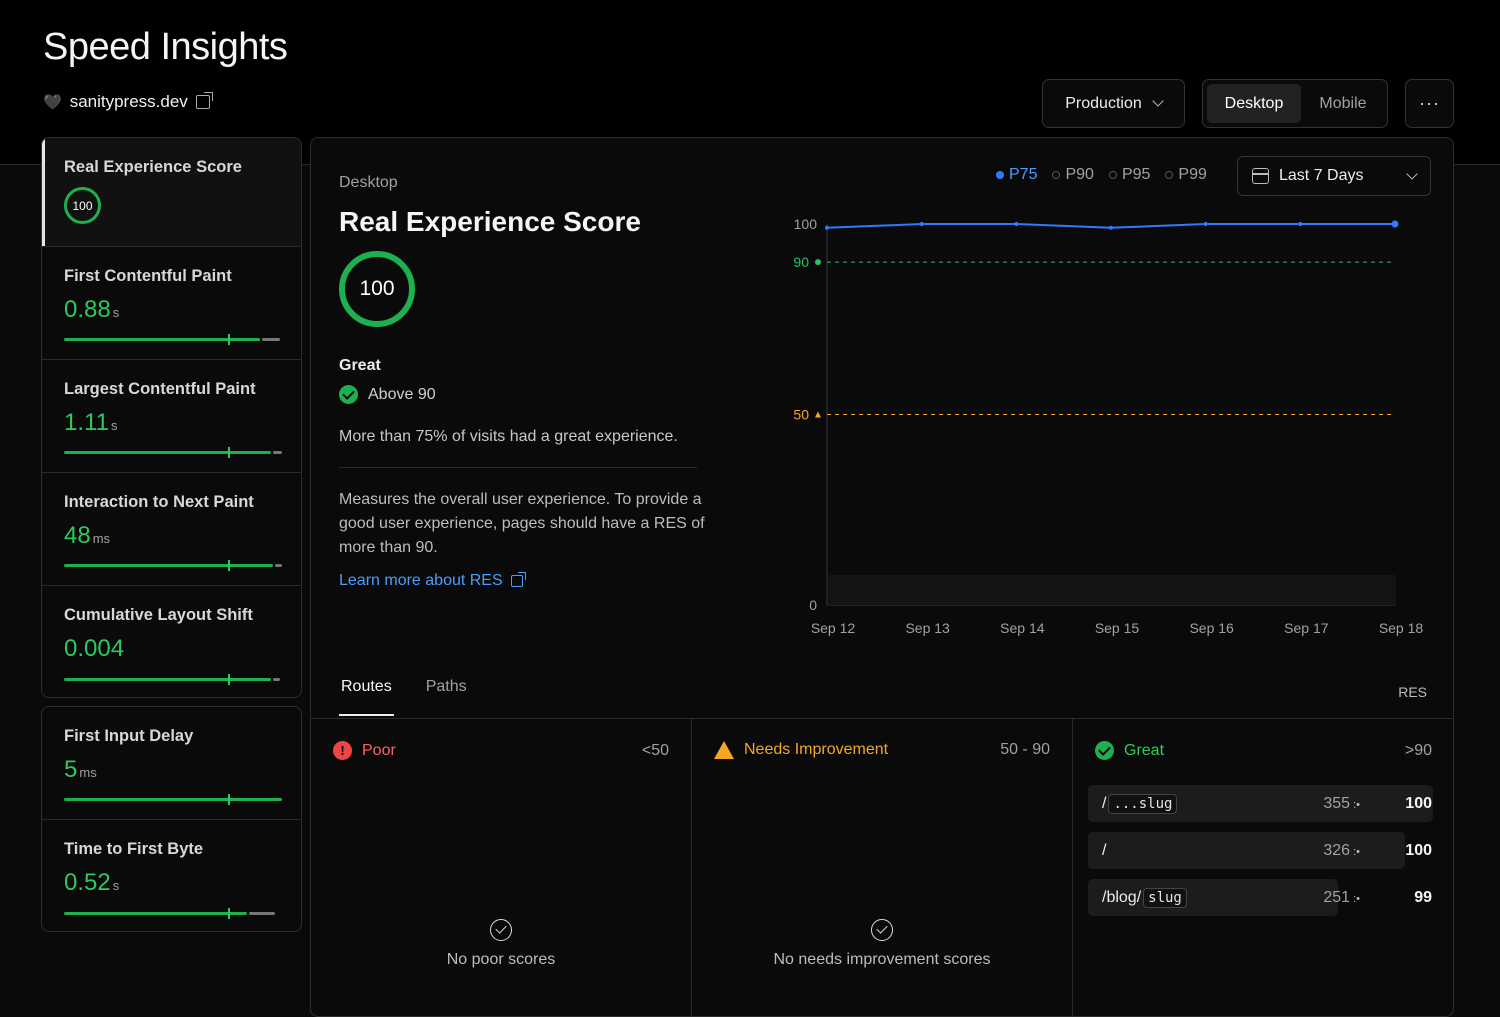  What do you see at coordinates (813, 605) in the screenshot?
I see `y-tick-label: 0` at bounding box center [813, 605].